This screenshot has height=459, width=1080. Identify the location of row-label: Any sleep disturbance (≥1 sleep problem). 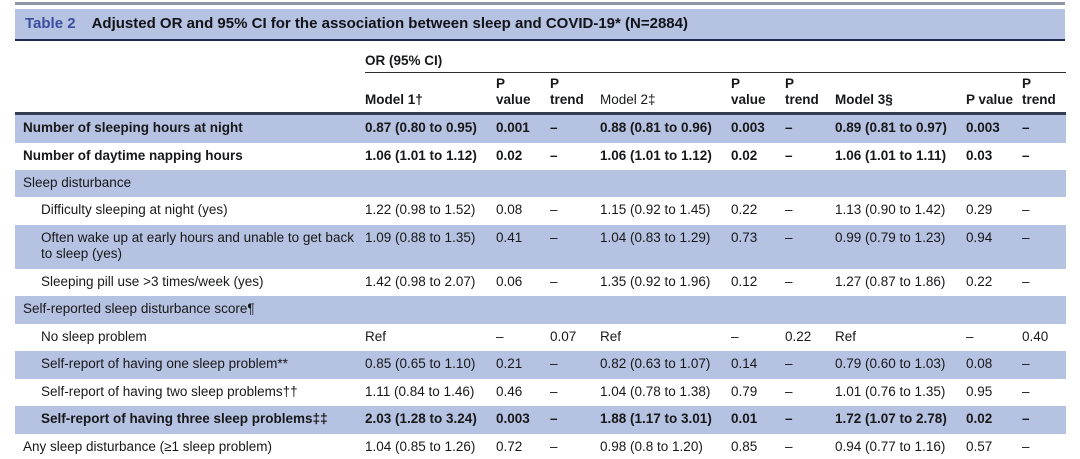
(190, 446).